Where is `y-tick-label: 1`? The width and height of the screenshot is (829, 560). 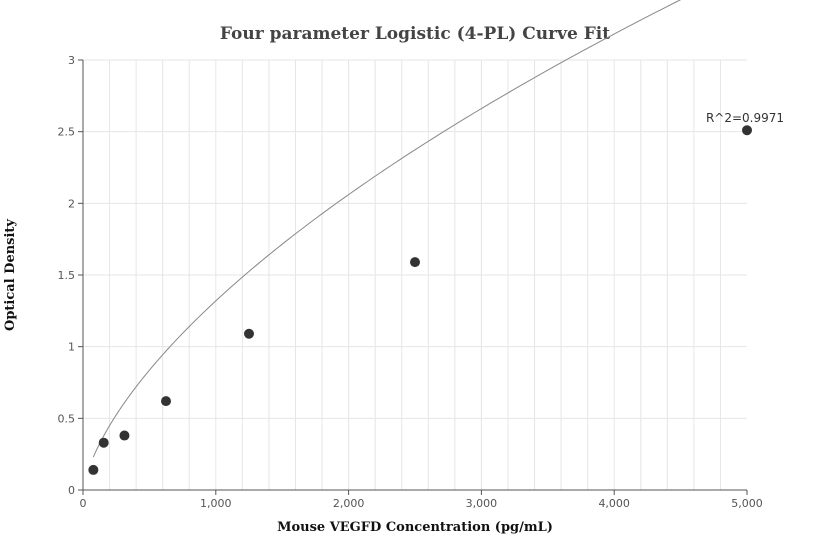
y-tick-label: 1 is located at coordinates (71, 347).